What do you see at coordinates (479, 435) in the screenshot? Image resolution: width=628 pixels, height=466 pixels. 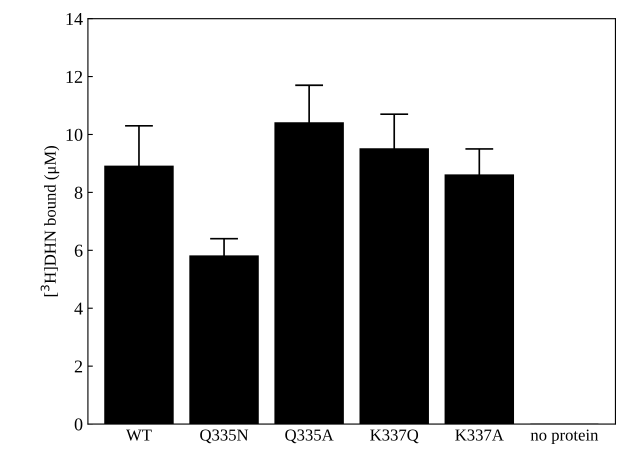 I see `x-tick-label: K337A` at bounding box center [479, 435].